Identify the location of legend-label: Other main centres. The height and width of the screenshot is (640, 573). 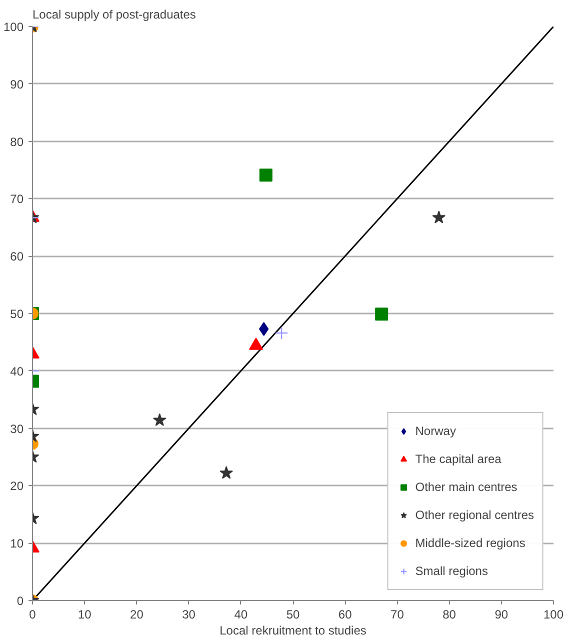
(466, 487).